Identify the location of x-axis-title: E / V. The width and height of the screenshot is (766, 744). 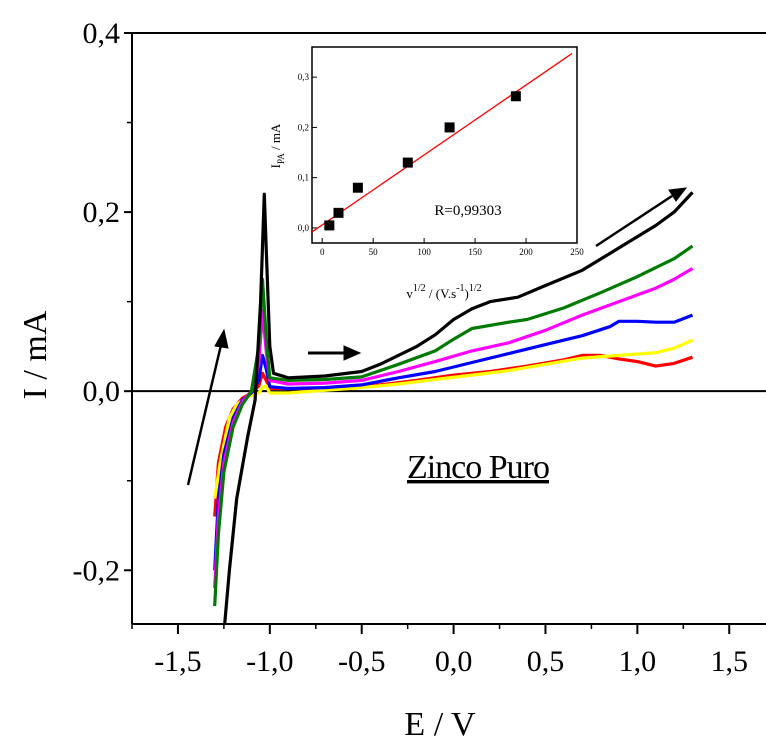
(440, 724).